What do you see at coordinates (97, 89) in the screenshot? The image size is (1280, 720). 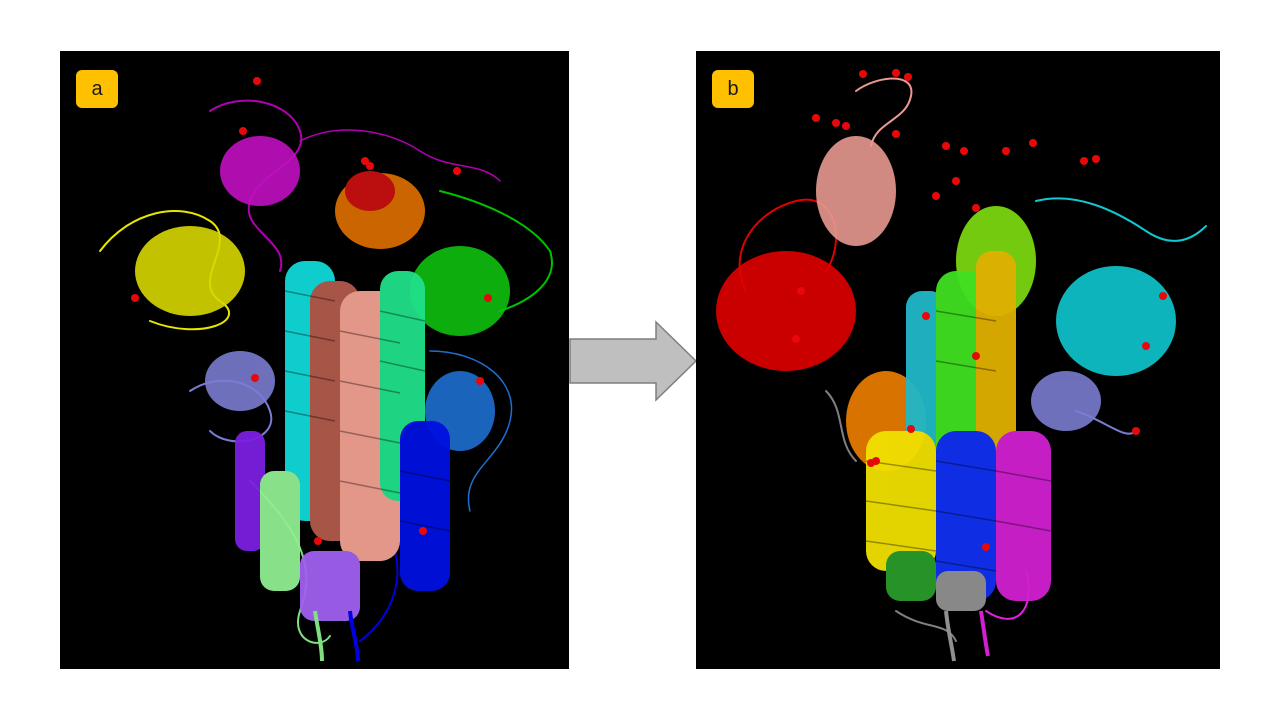 I see `panel-label-a: a` at bounding box center [97, 89].